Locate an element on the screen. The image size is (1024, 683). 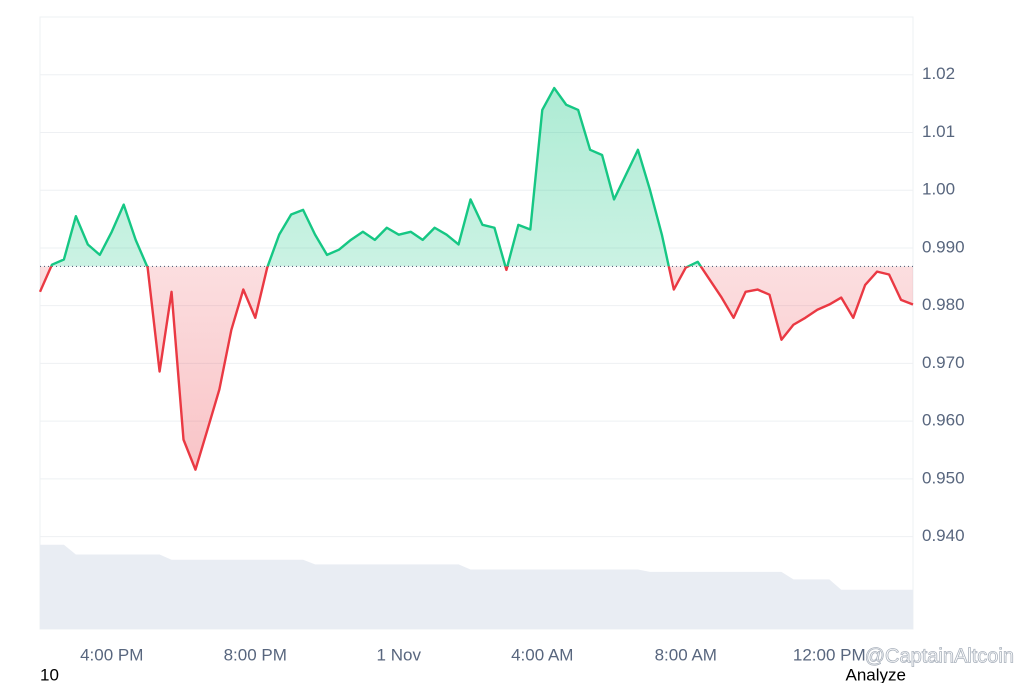
x-tick-label: 4:00 AM is located at coordinates (542, 654).